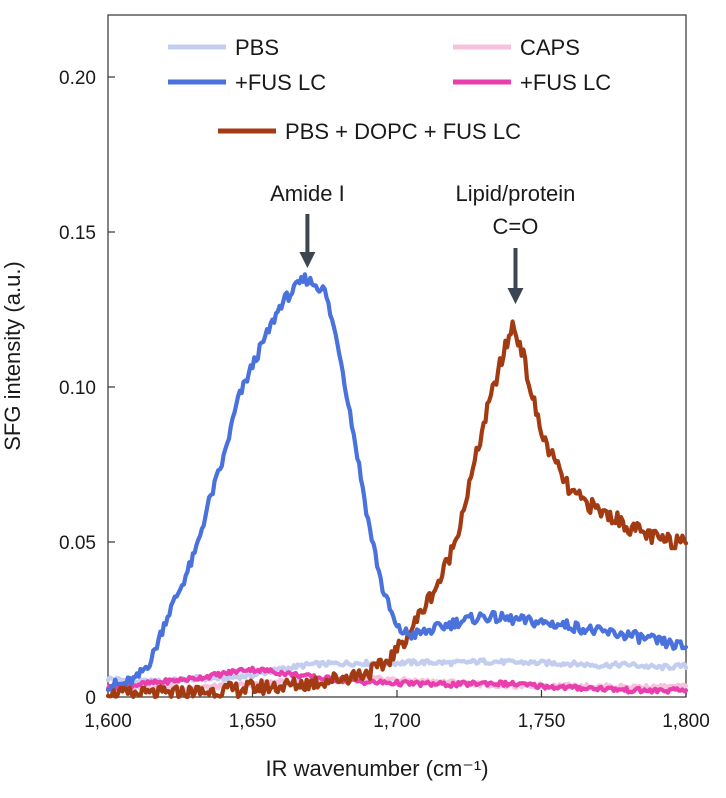  Describe the element at coordinates (515, 296) in the screenshot. I see `lipid-arrow-icon` at that location.